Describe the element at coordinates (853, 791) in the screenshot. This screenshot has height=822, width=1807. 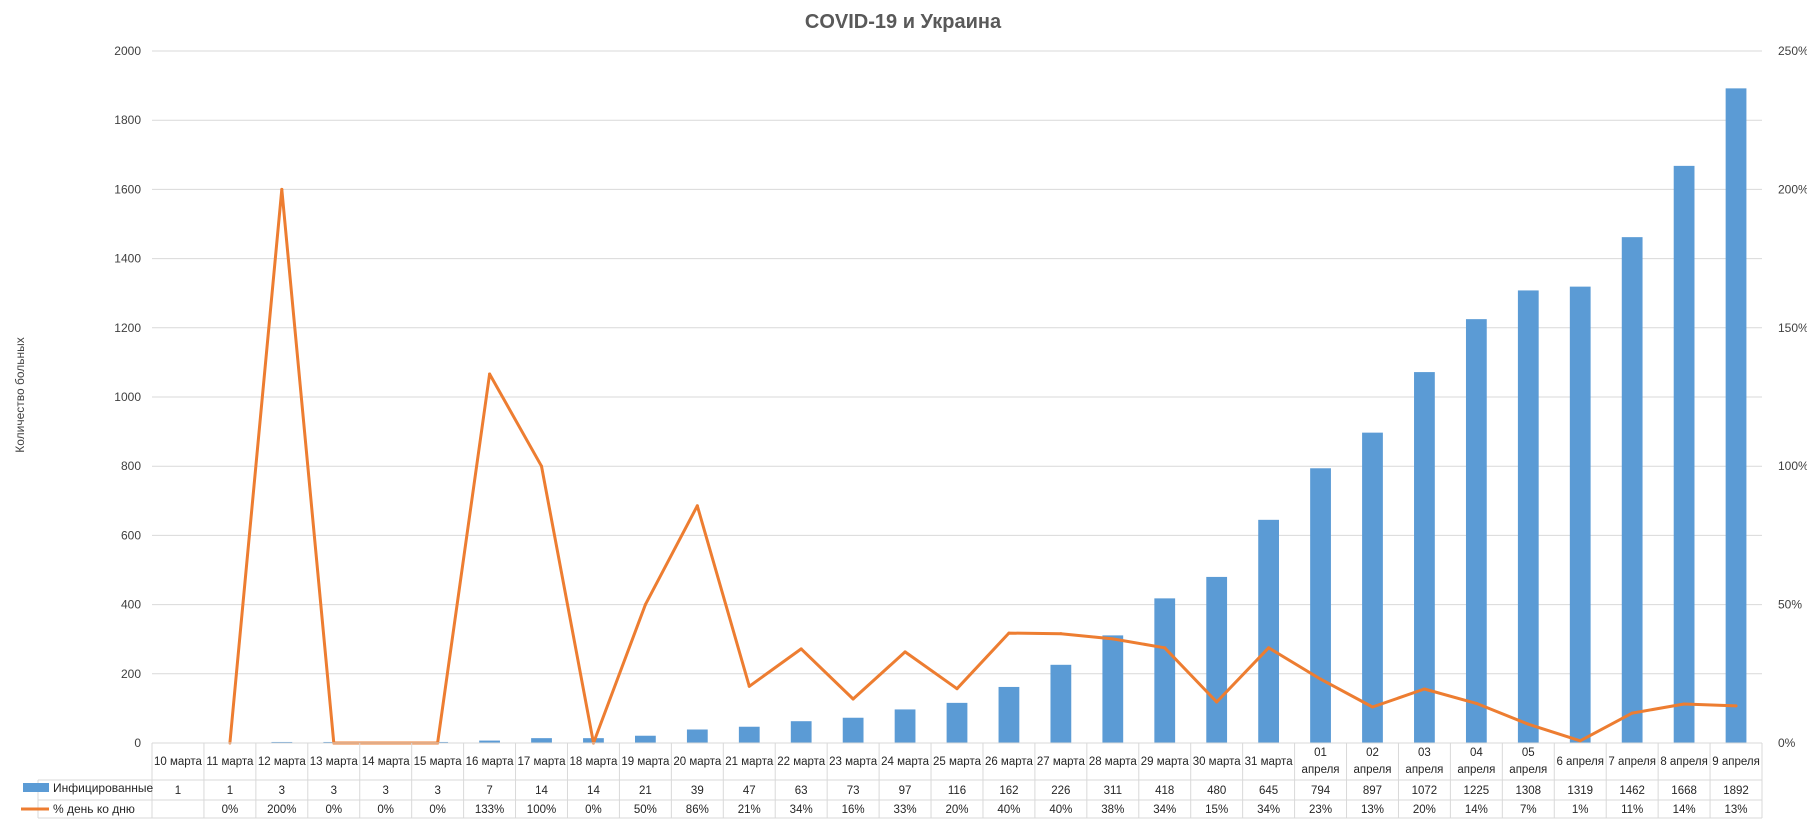
I see `data-label-infected: 73` at that location.